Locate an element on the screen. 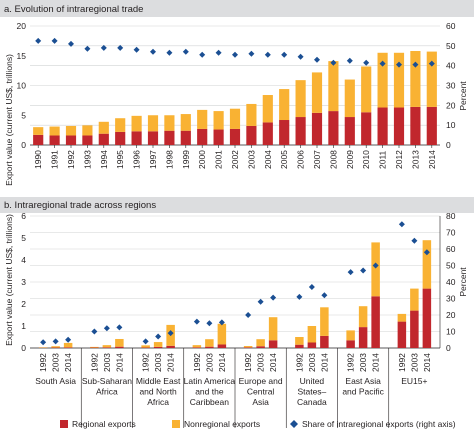 This screenshot has width=474, height=438. panel-b-y2-tick-label: 30 is located at coordinates (451, 299).